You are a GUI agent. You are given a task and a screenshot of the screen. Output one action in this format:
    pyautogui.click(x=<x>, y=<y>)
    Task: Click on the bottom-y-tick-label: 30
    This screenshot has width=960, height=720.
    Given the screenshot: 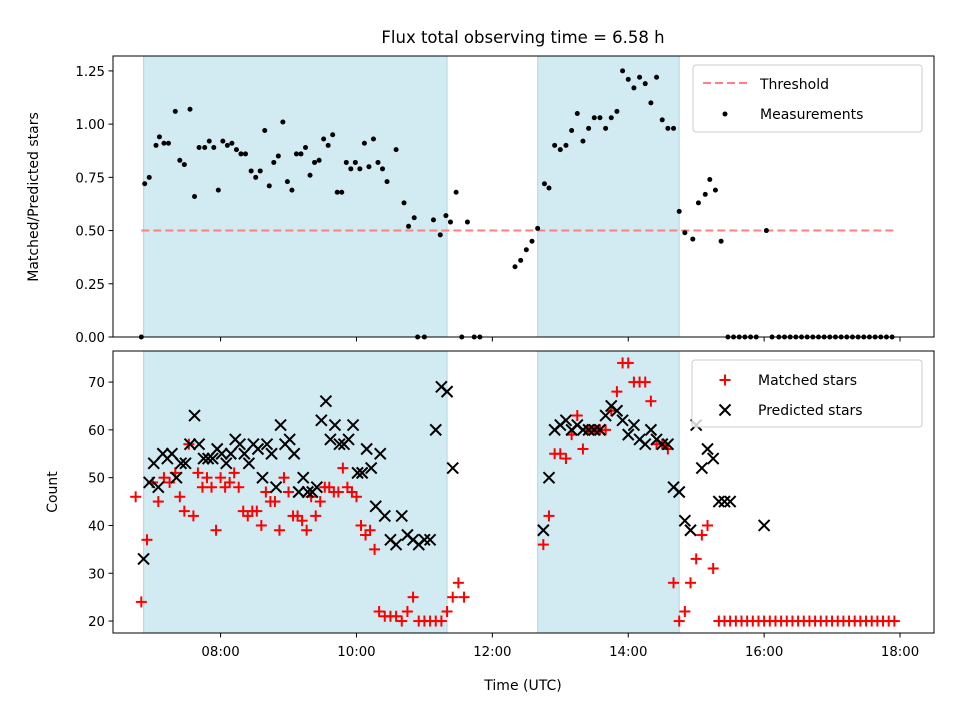 What is the action you would take?
    pyautogui.click(x=96, y=574)
    